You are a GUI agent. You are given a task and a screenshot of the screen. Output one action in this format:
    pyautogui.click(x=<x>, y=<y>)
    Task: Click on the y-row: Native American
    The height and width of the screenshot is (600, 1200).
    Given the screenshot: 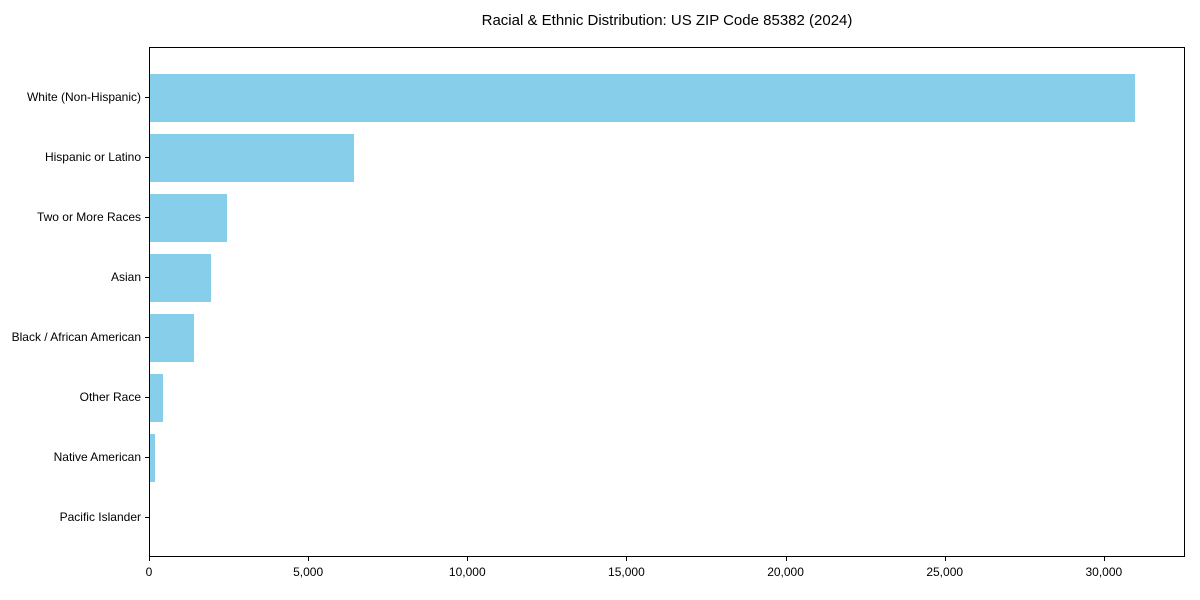 What is the action you would take?
    pyautogui.click(x=74, y=457)
    